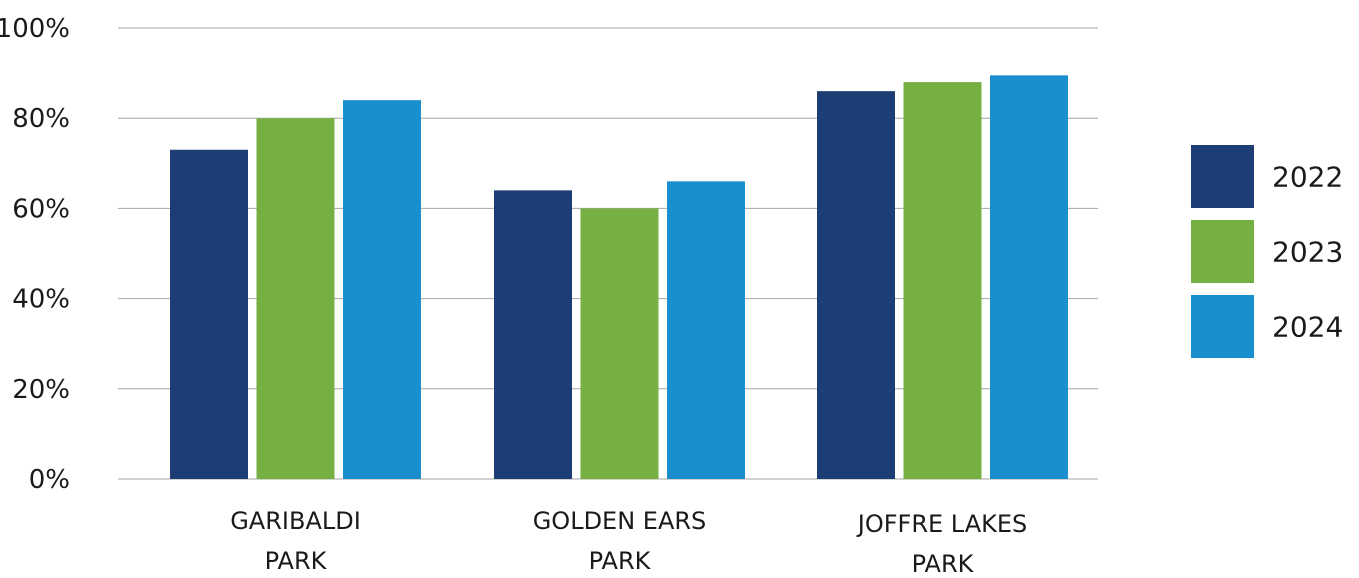 The width and height of the screenshot is (1359, 578). What do you see at coordinates (1222, 326) in the screenshot?
I see `legend-swatch-2024` at bounding box center [1222, 326].